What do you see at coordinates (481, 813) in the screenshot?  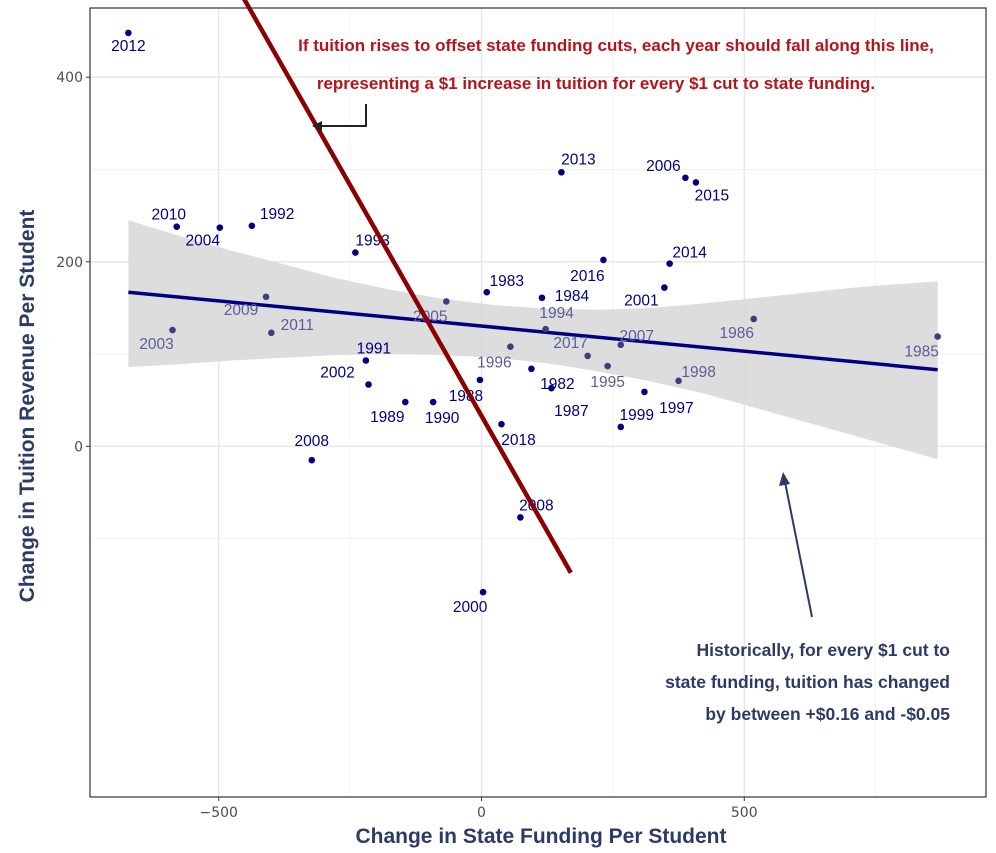 I see `x-tick-label: 0` at bounding box center [481, 813].